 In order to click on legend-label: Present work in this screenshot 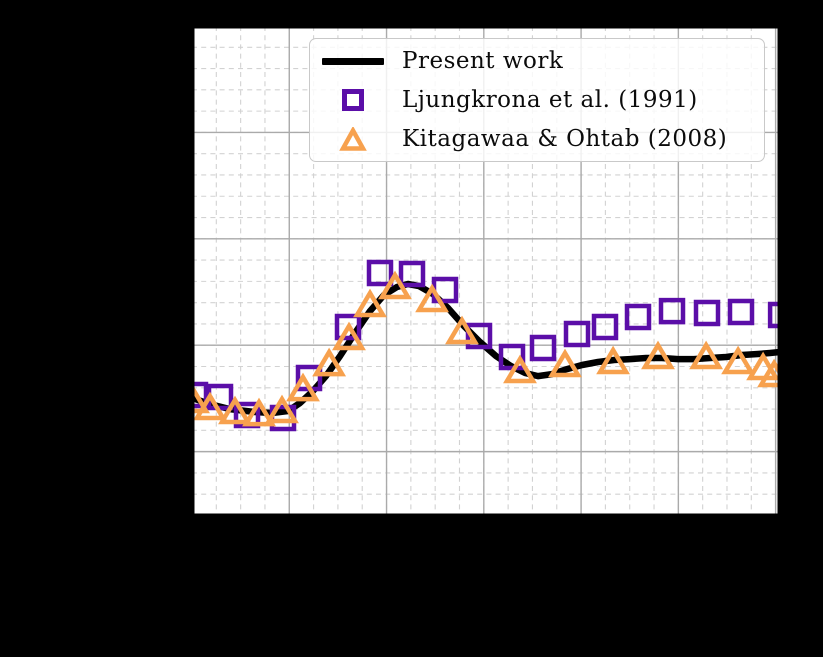, I will do `click(483, 61)`.